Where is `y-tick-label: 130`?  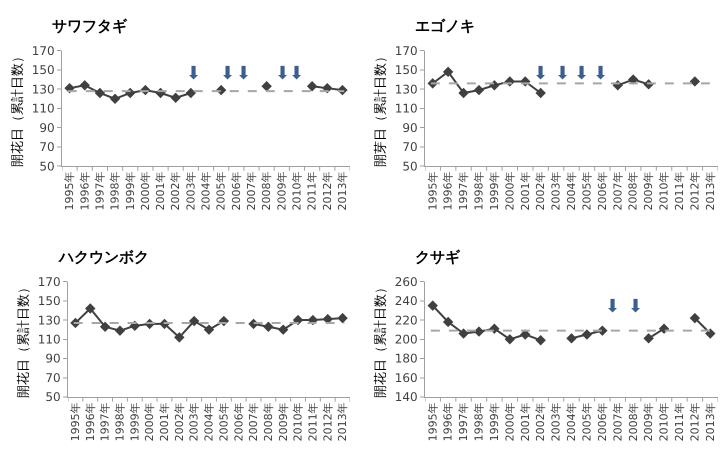
y-tick-label: 130 is located at coordinates (406, 89).